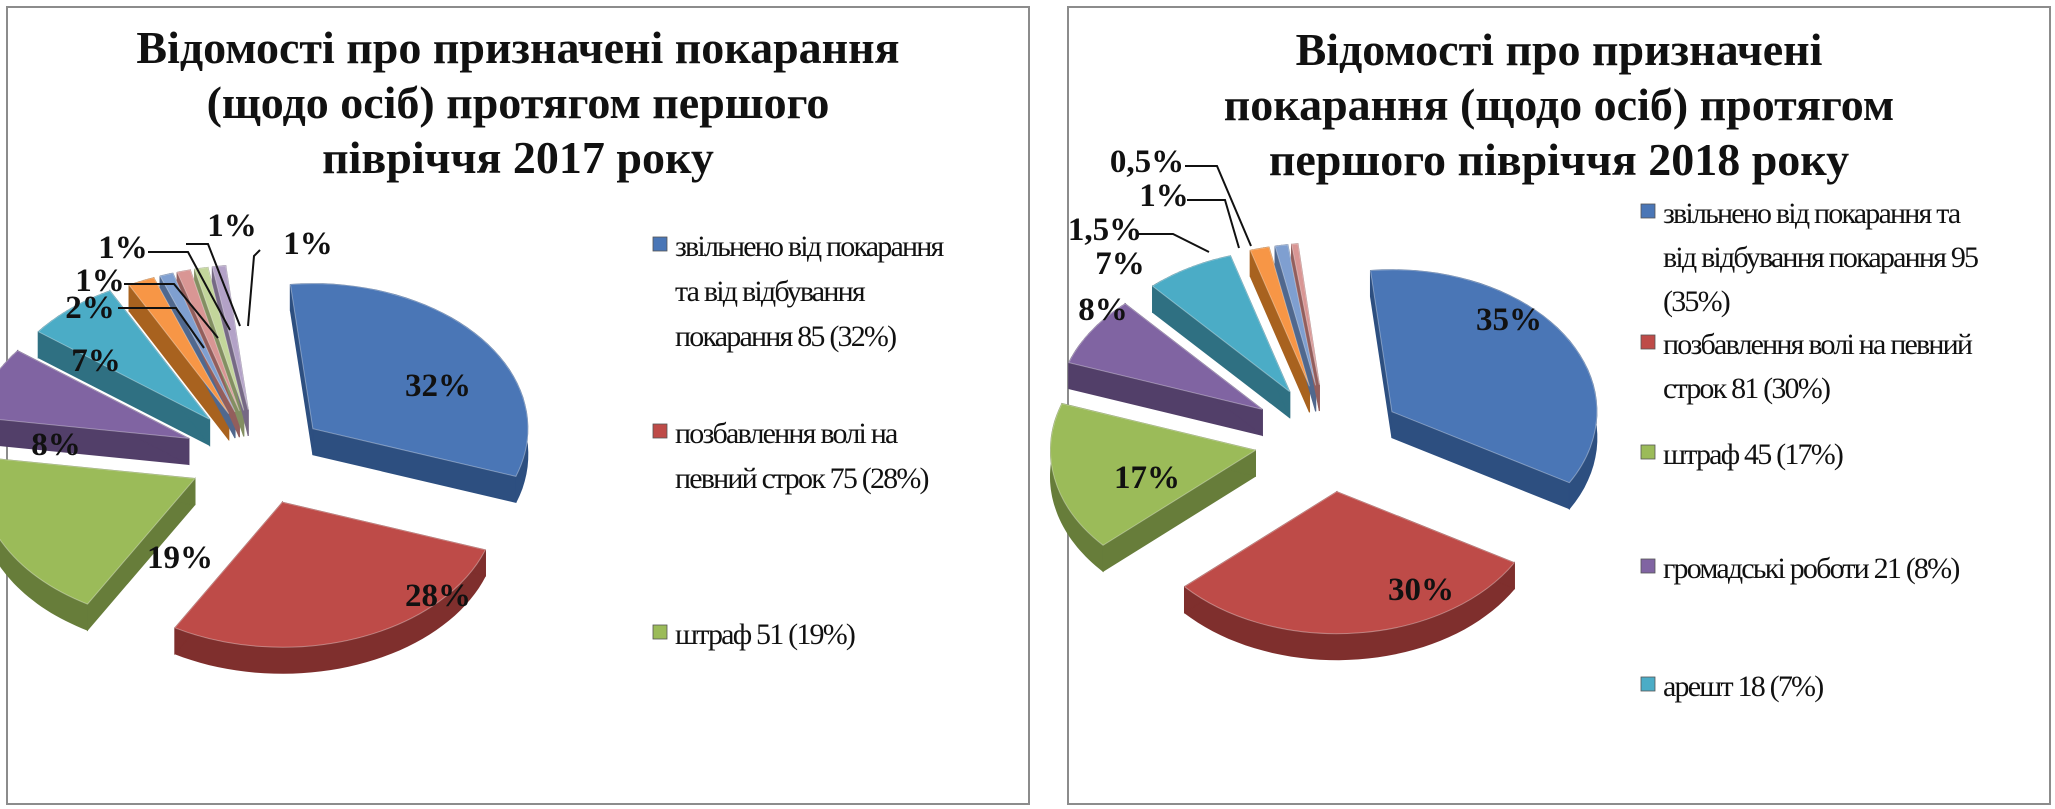  I want to click on data-label-30: 30%, so click(1421, 590).